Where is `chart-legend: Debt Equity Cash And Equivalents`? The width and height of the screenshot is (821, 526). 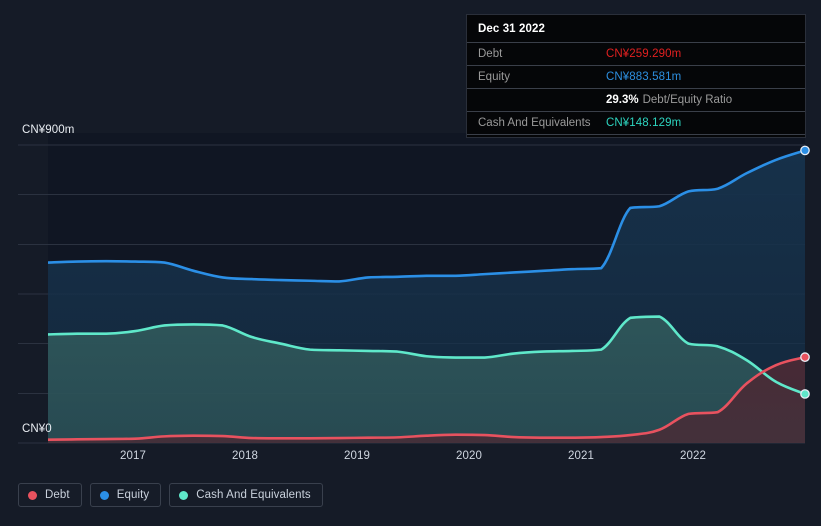
chart-legend: Debt Equity Cash And Equivalents is located at coordinates (170, 495).